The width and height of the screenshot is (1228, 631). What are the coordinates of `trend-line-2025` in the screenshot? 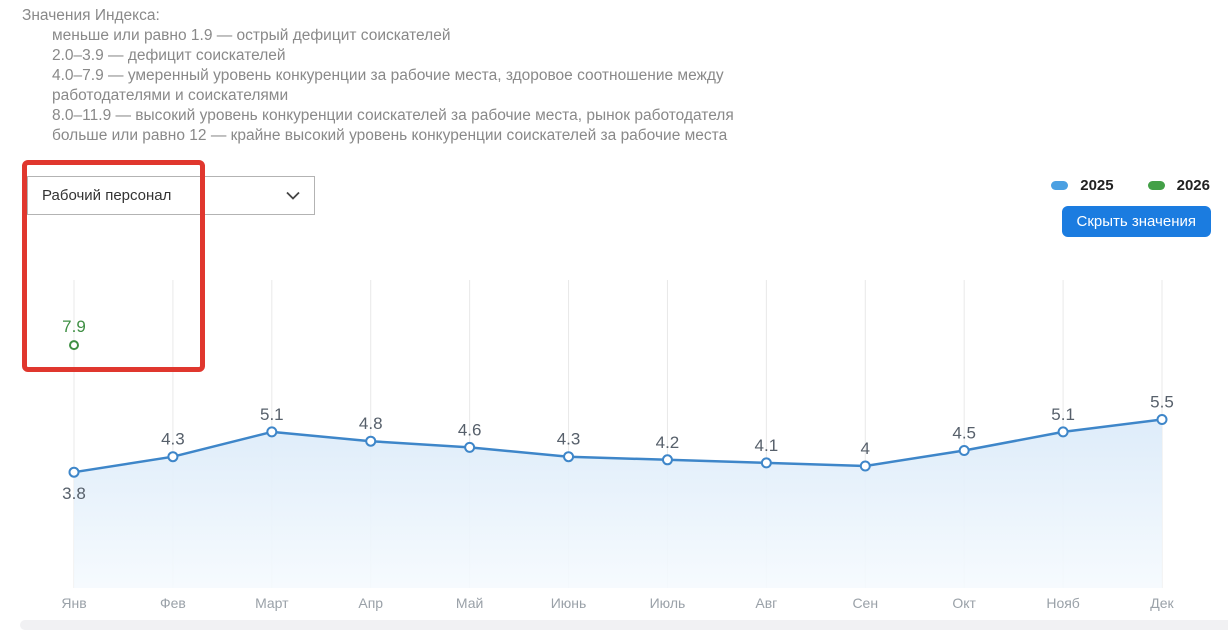 It's located at (618, 446).